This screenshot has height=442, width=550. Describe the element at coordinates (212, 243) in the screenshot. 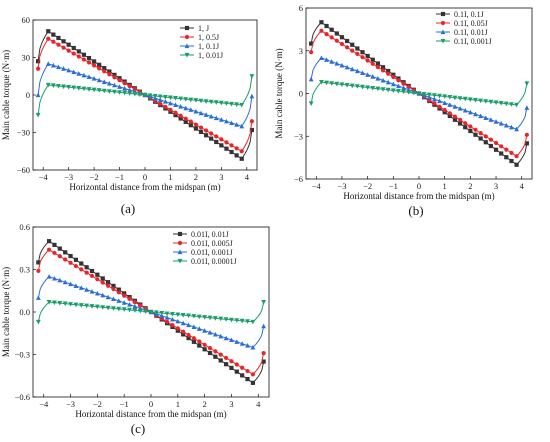

I see `legend-entry: 0.01I, 0.005J` at that location.